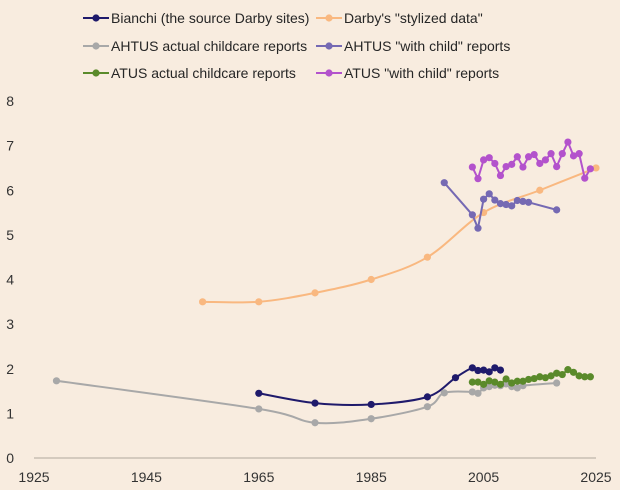 The image size is (620, 490). I want to click on legend-label: ATUS "with child" reports, so click(421, 73).